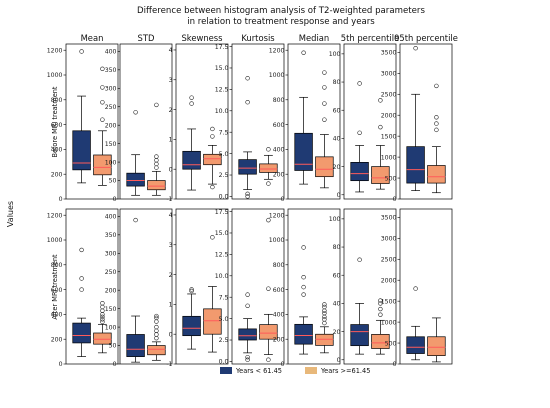 The width and height of the screenshot is (550, 408). What do you see at coordinates (314, 38) in the screenshot?
I see `panel-title: Median` at bounding box center [314, 38].